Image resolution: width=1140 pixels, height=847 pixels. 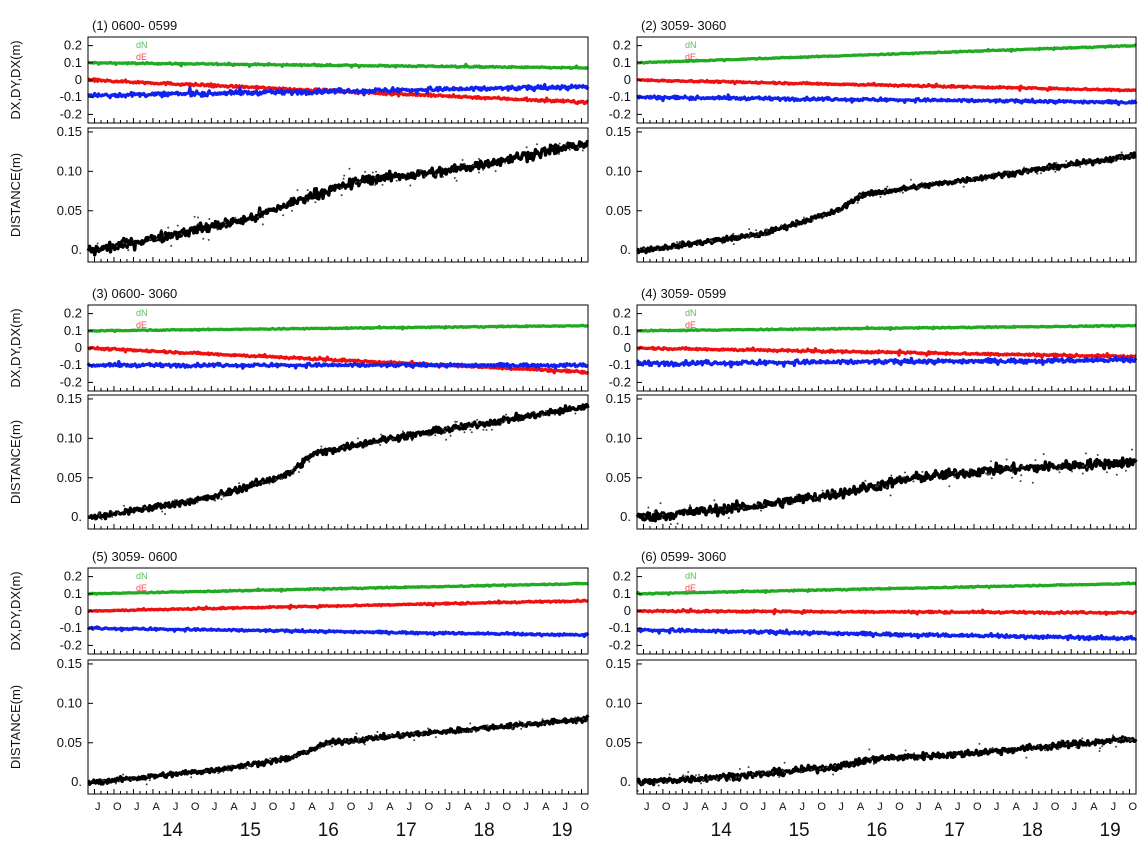 What do you see at coordinates (722, 830) in the screenshot?
I see `x-year-label: 14` at bounding box center [722, 830].